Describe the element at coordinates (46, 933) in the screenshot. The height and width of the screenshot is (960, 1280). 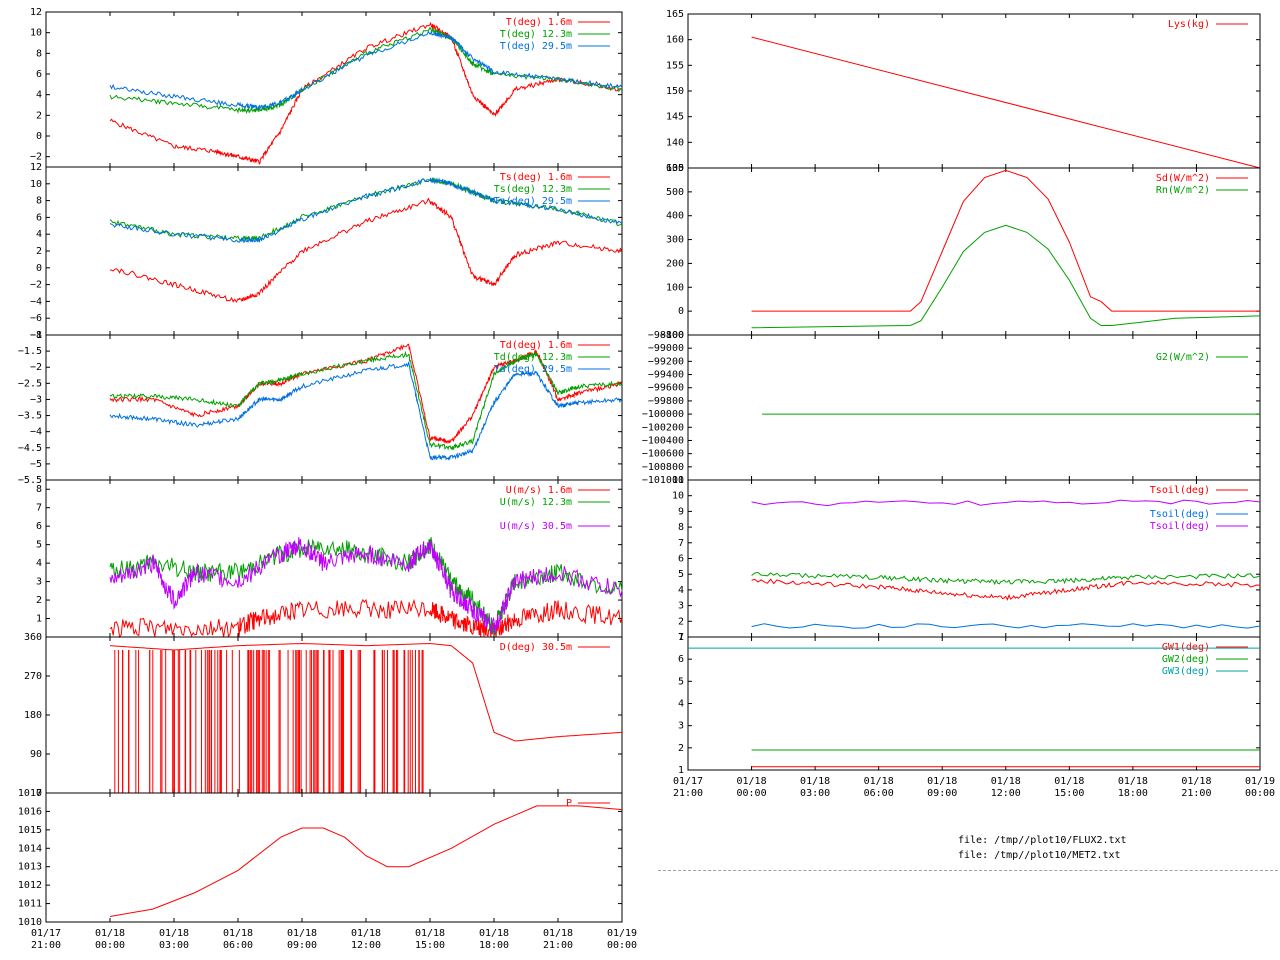
I see `x-tick-date: 01/17` at that location.